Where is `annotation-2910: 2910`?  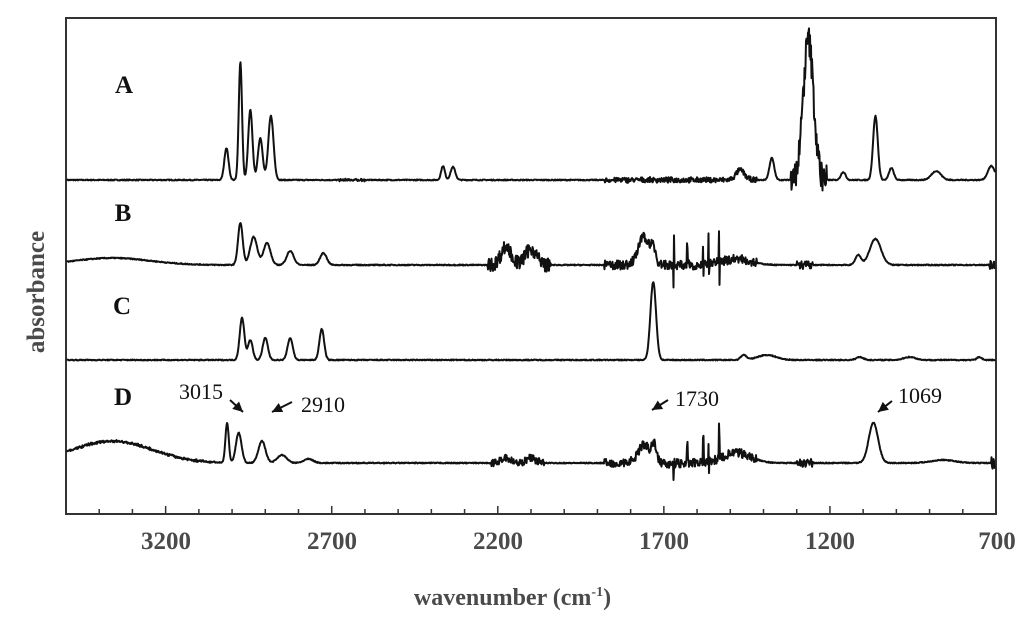 annotation-2910: 2910 is located at coordinates (323, 404).